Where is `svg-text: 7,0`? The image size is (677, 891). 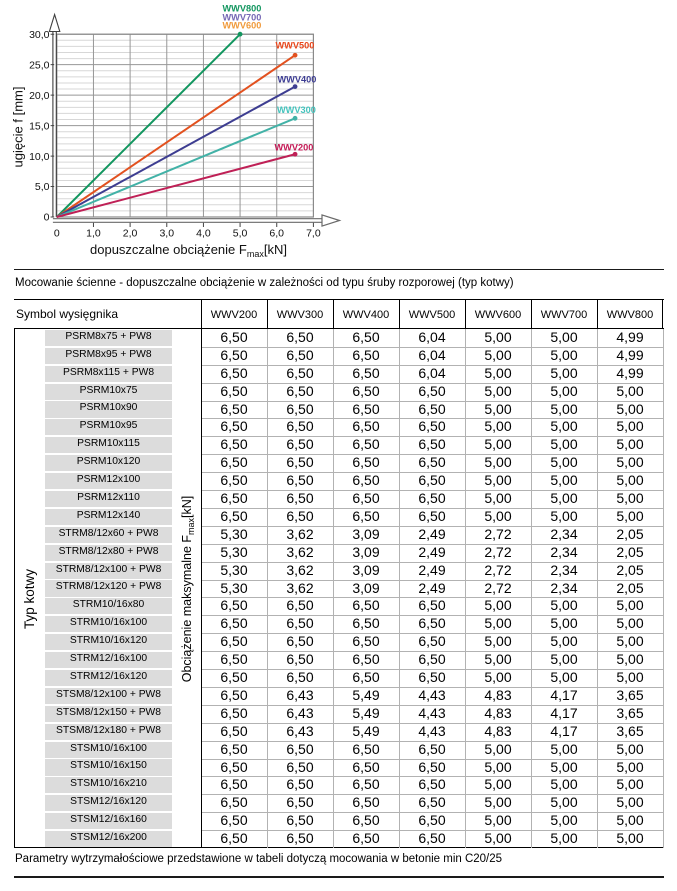 svg-text: 7,0 is located at coordinates (313, 233).